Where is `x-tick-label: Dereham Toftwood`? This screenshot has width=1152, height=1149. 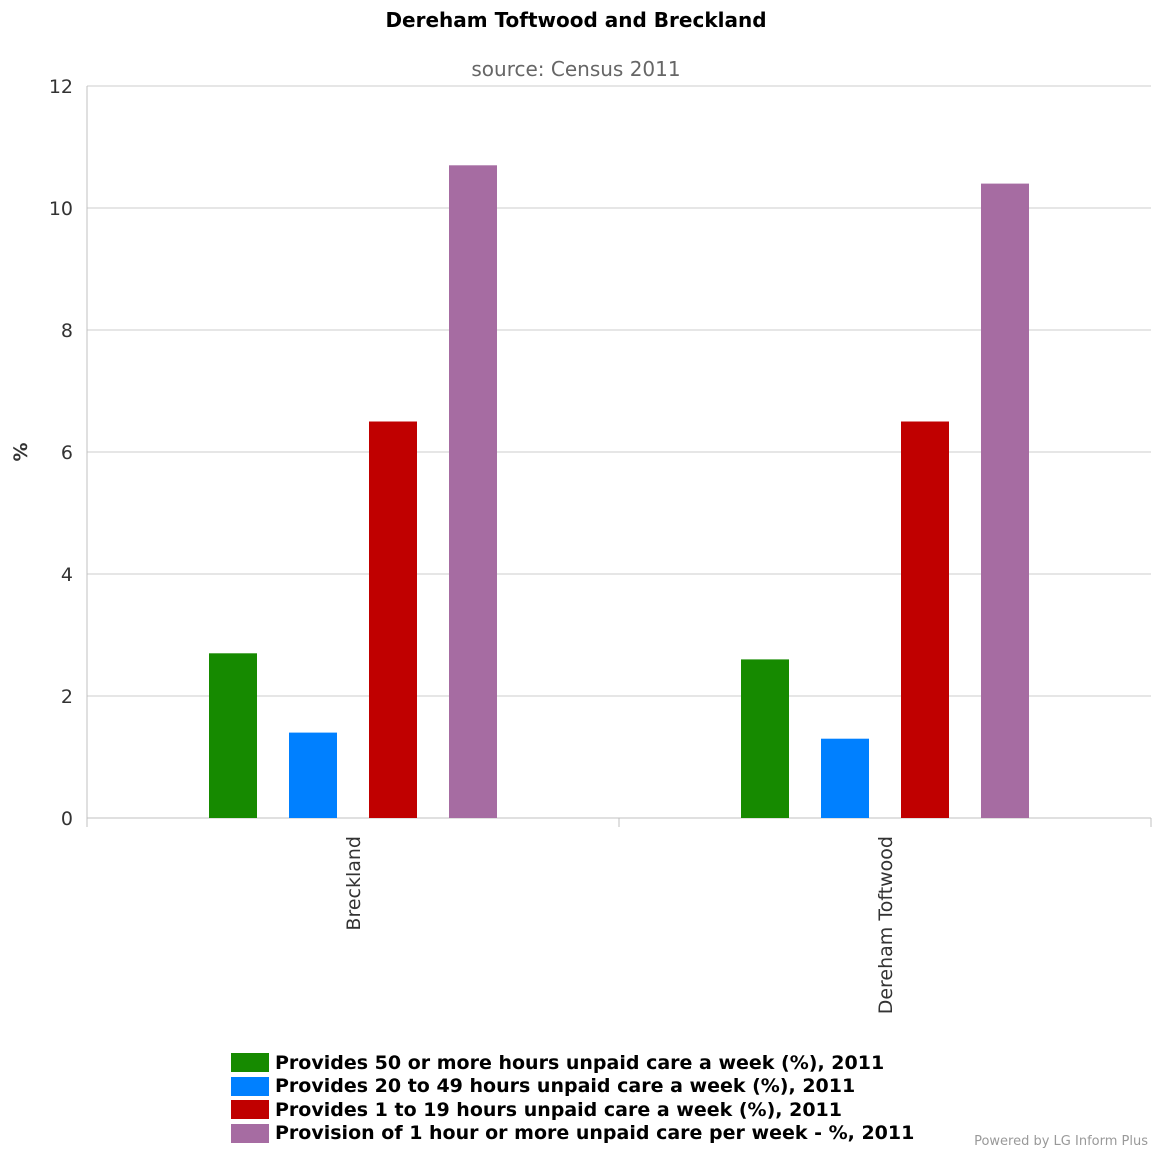
x-tick-label: Dereham Toftwood is located at coordinates (886, 925).